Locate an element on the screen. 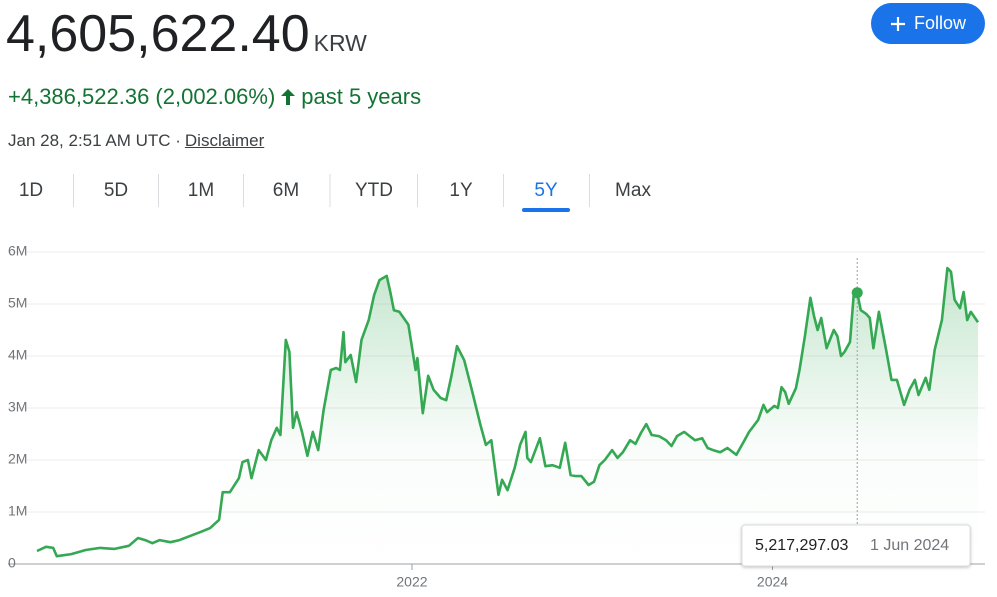 The image size is (997, 597). tooltip-box is located at coordinates (856, 545).